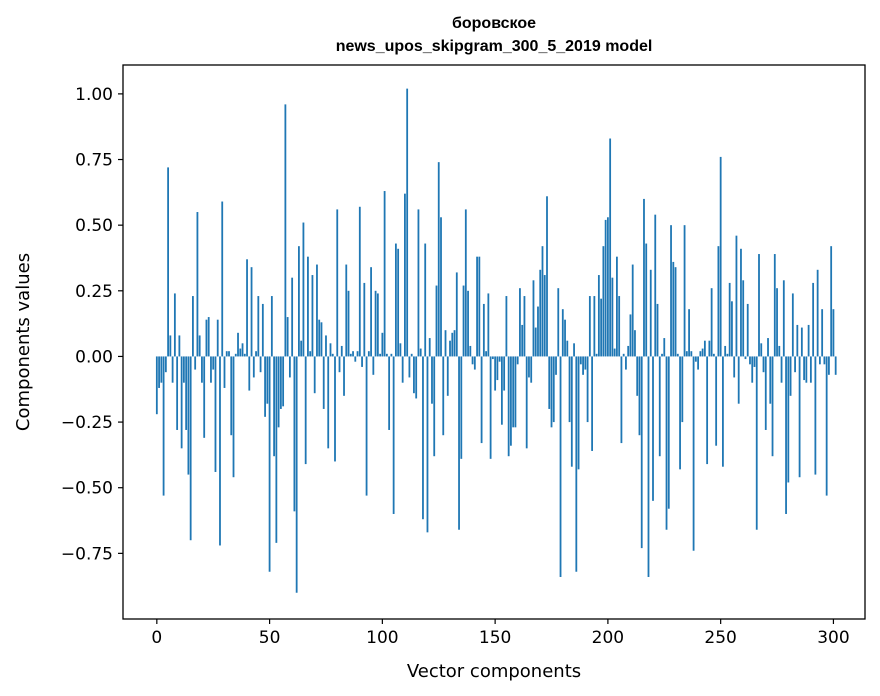 Image resolution: width=880 pixels, height=696 pixels. Describe the element at coordinates (87, 489) in the screenshot. I see `y-tick-label: −0.50` at that location.